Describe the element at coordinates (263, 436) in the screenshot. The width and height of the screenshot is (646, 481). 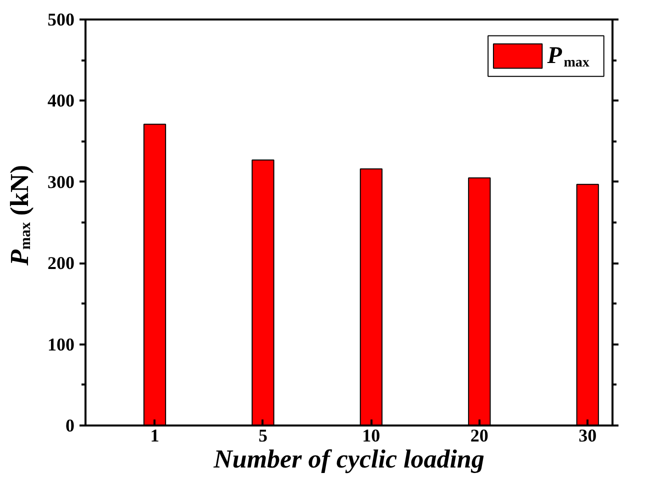
I see `x-tick-label: 5` at that location.